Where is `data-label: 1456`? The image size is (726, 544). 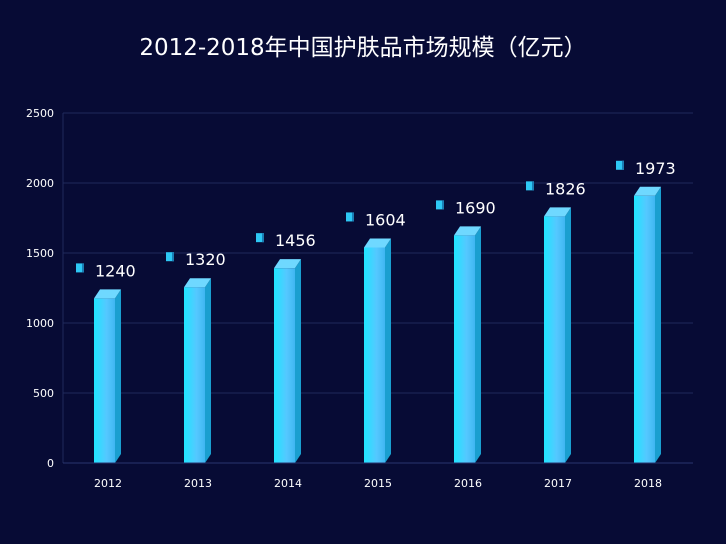 data-label: 1456 is located at coordinates (295, 240).